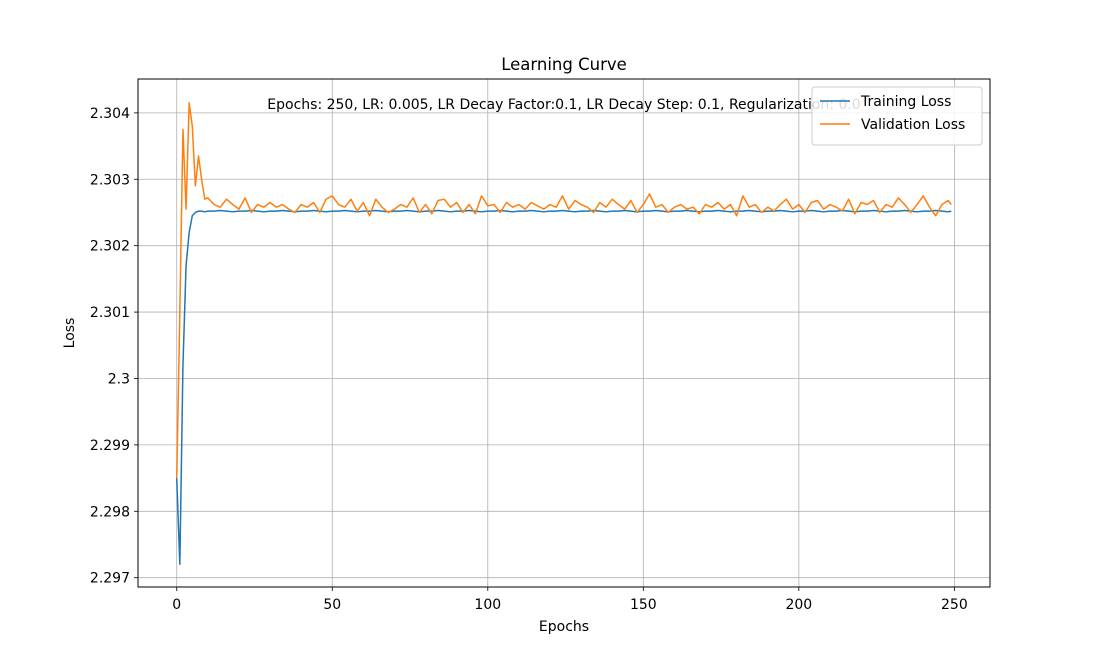 This screenshot has width=1100, height=660. Describe the element at coordinates (564, 627) in the screenshot. I see `x-axis-label: Epochs` at that location.